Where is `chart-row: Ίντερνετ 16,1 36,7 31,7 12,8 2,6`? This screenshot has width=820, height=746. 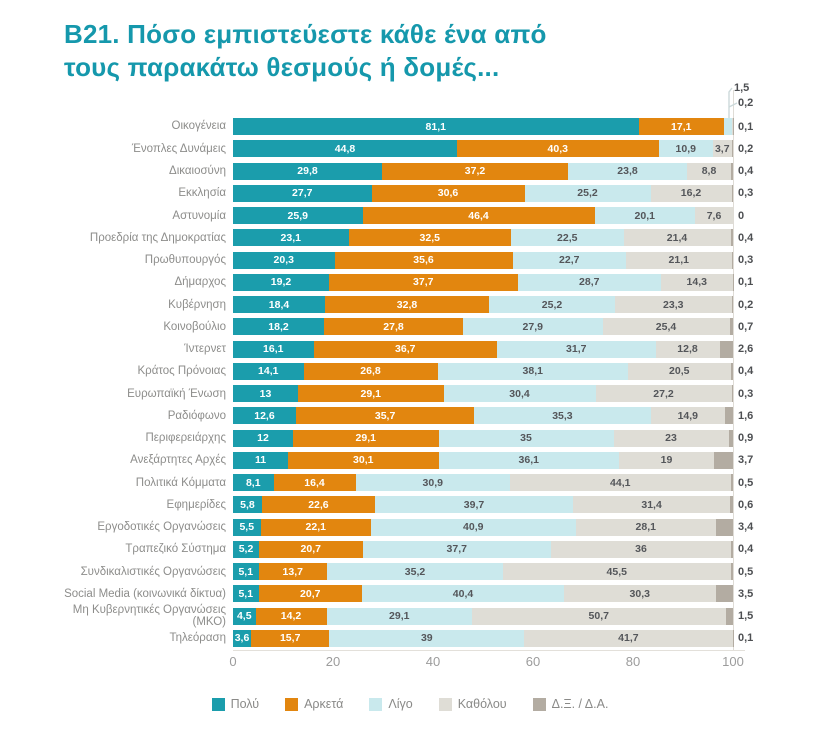
chart-row: Ίντερνετ 16,1 36,7 31,7 12,8 2,6 is located at coordinates (410, 349).